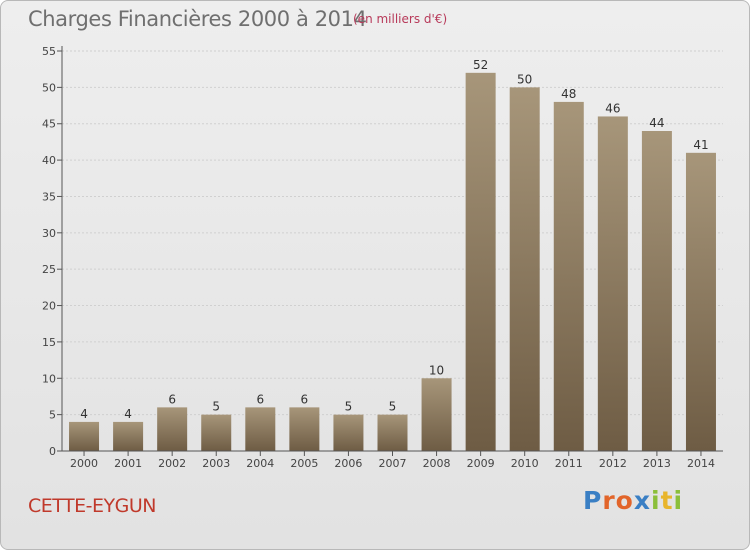  I want to click on x-tick-label: 2012, so click(613, 463).